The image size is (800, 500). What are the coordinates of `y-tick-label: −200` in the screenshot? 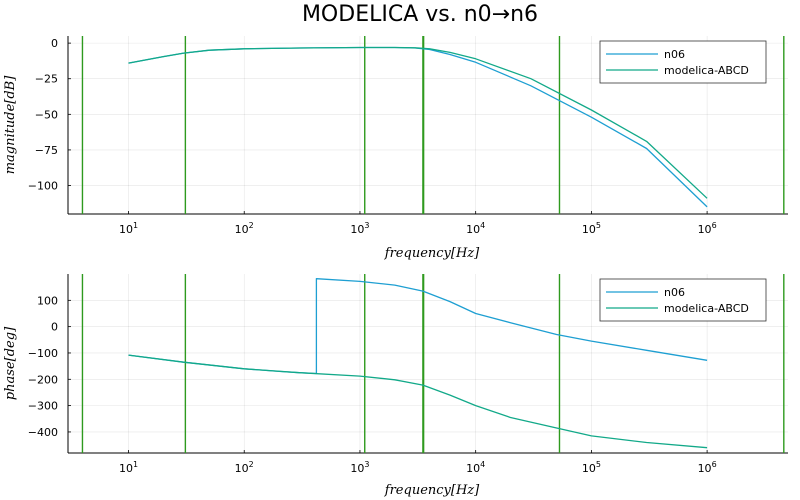 It's located at (43, 379).